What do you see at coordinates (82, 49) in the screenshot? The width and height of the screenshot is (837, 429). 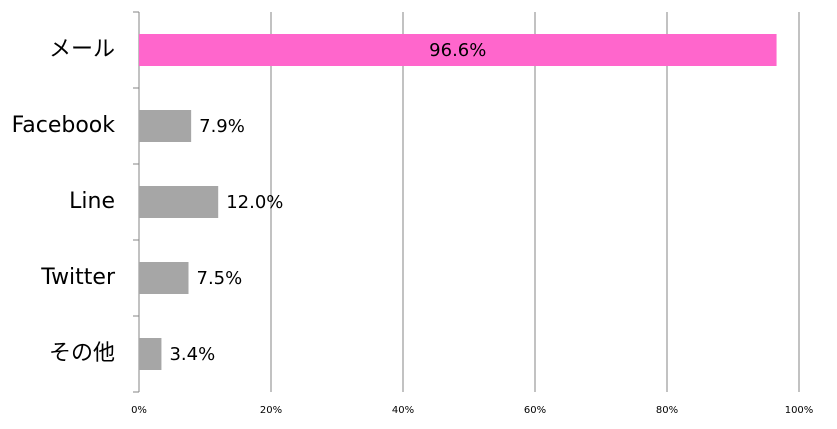 I see `y-tick-label: メール` at bounding box center [82, 49].